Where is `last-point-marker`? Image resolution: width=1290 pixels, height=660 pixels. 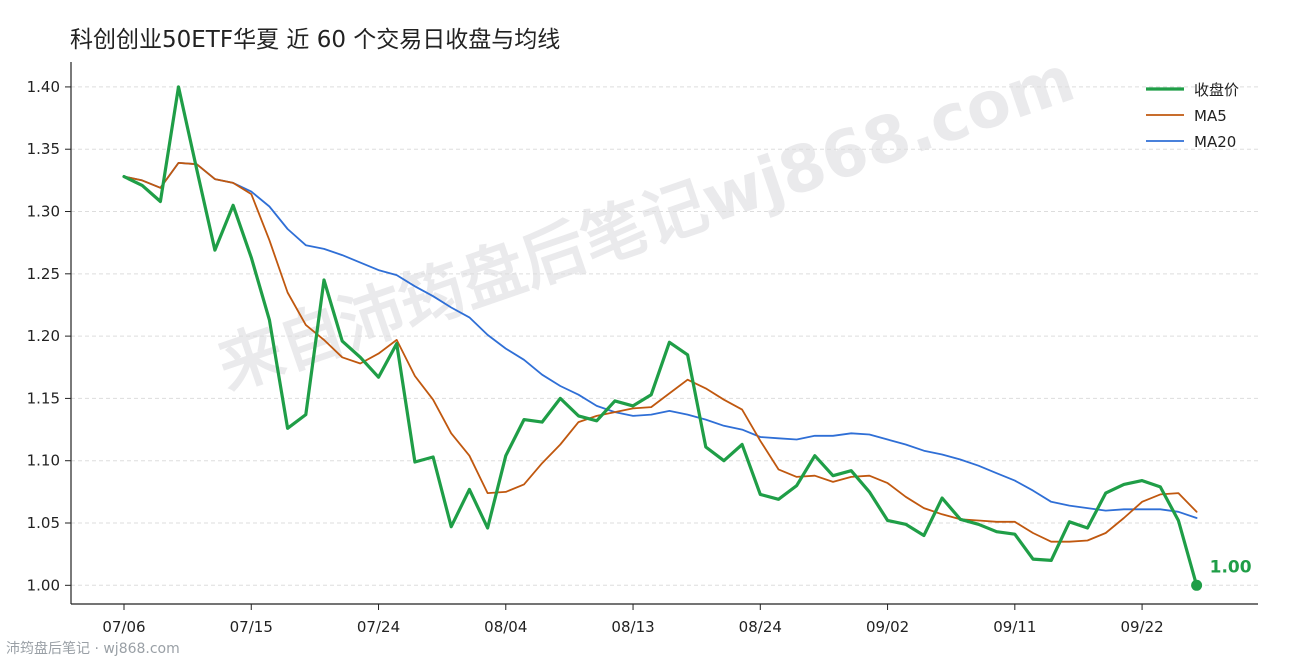
last-point-marker is located at coordinates (1197, 585).